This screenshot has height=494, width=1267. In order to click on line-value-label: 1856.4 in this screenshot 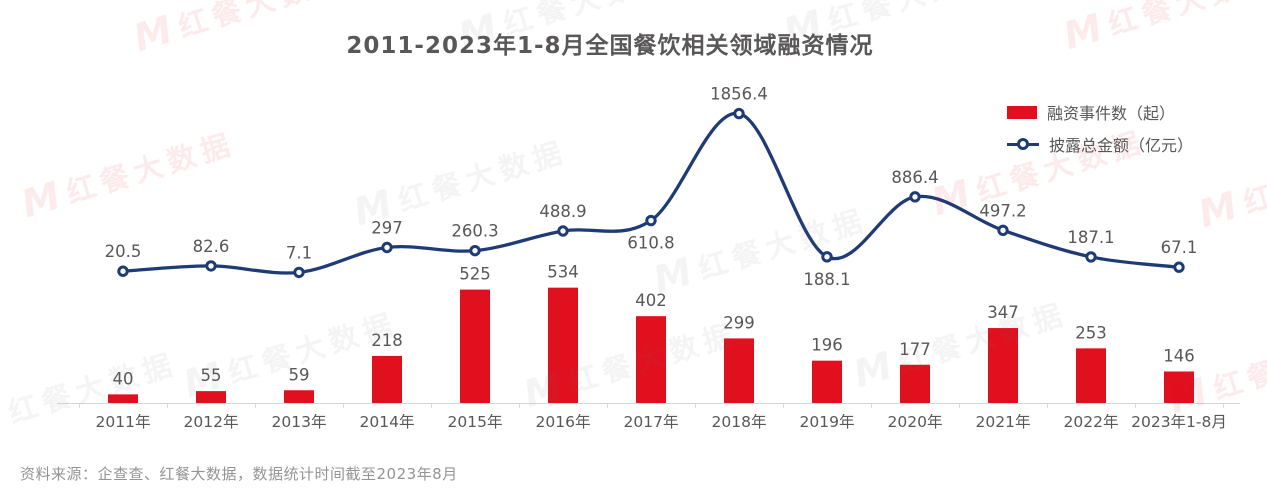, I will do `click(739, 94)`.